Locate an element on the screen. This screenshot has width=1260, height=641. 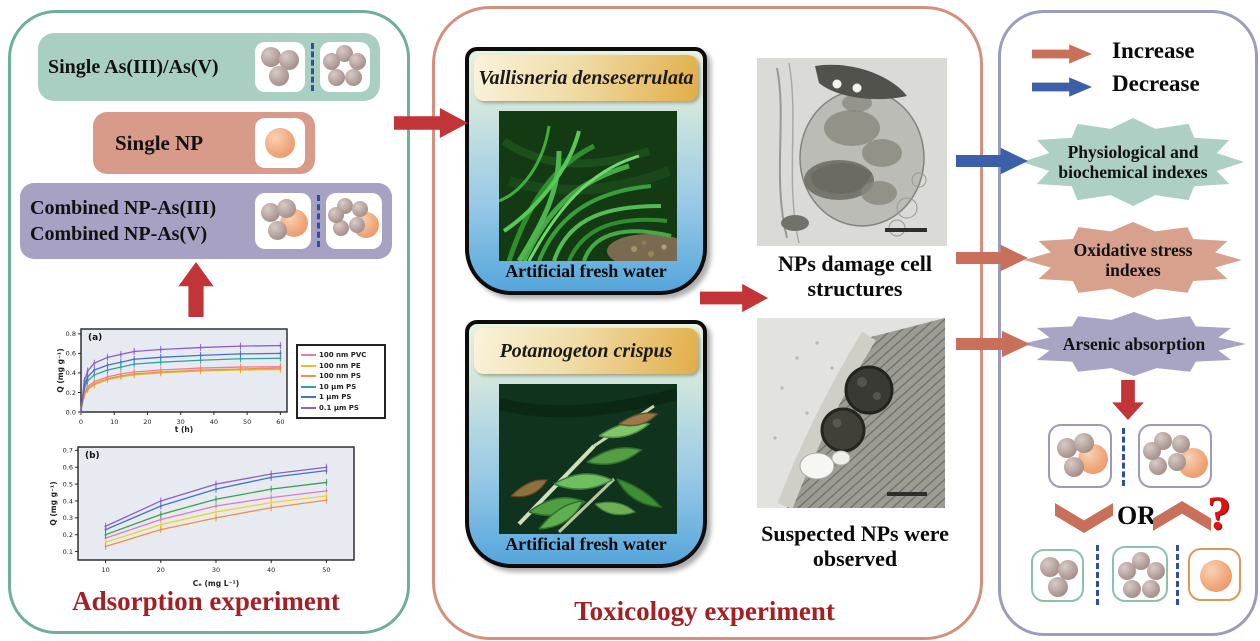
toxicology-title: Toxicology experiment is located at coordinates (704, 611).